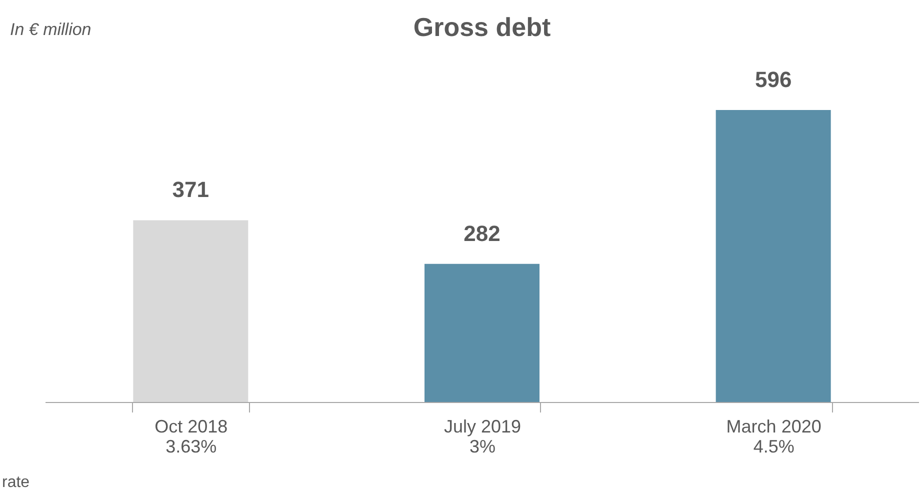 The width and height of the screenshot is (924, 495). Describe the element at coordinates (774, 436) in the screenshot. I see `x-tick-label: March 2020 4.5%` at that location.